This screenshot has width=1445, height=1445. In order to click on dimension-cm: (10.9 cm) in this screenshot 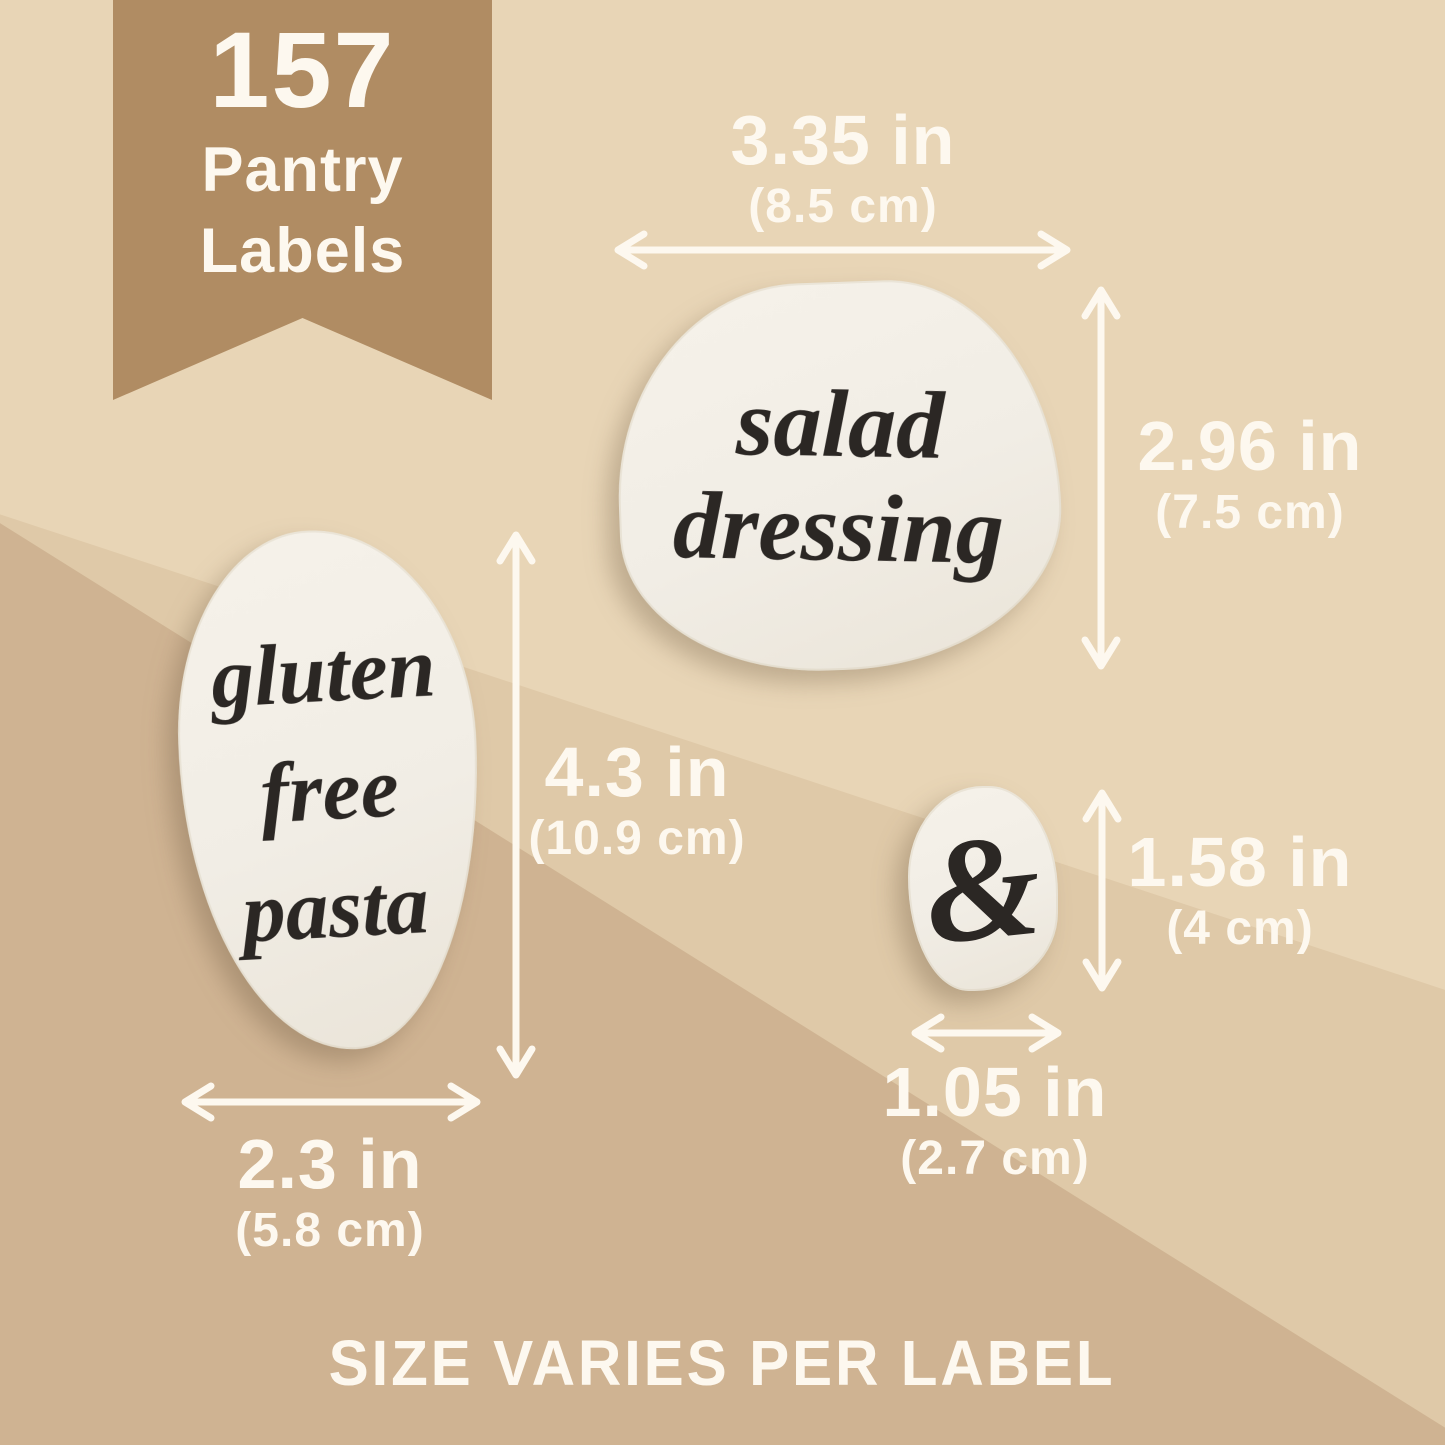, I will do `click(637, 838)`.